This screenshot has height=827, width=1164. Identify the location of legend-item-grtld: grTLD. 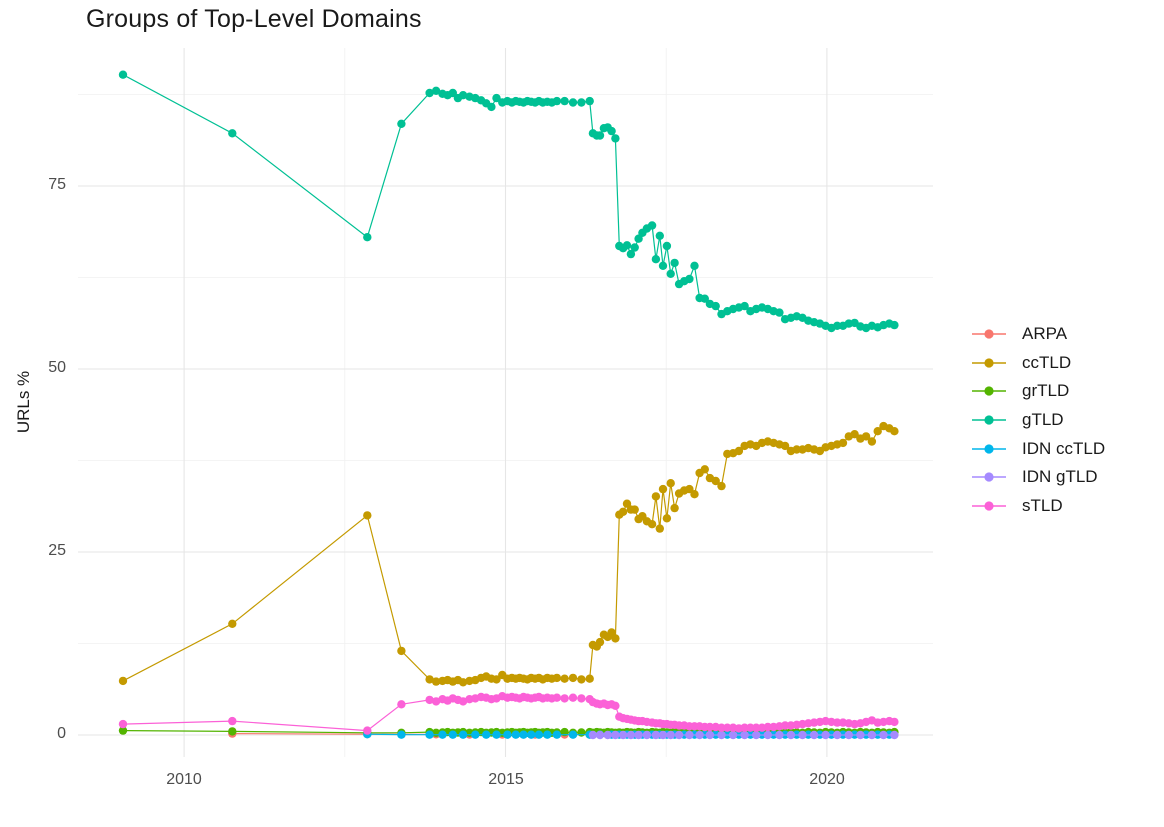
(1037, 391).